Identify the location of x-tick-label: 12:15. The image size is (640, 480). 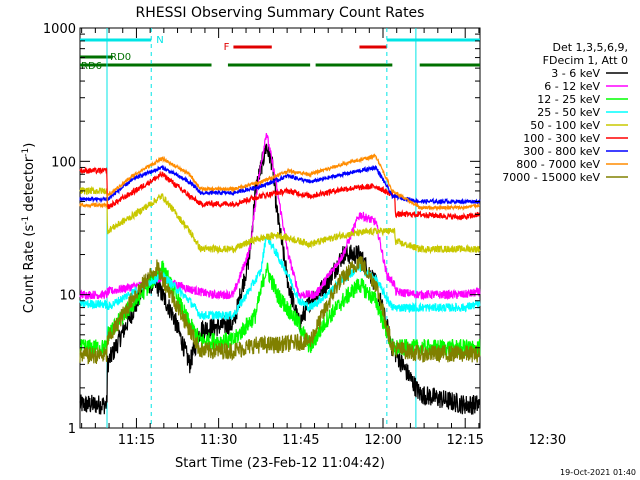
(464, 440).